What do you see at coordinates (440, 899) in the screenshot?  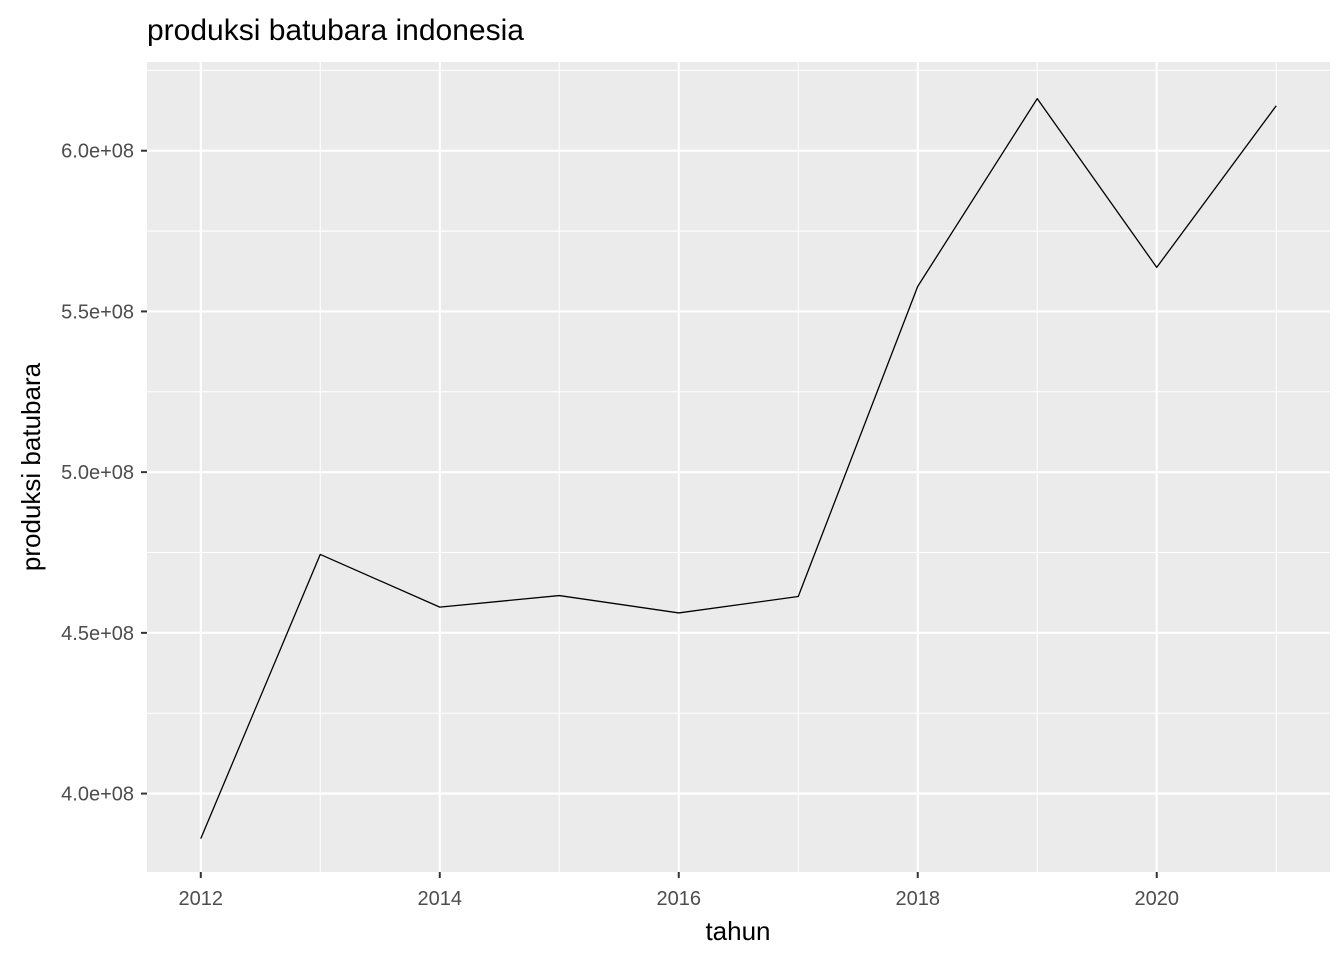 I see `x-tick-label: 2014` at bounding box center [440, 899].